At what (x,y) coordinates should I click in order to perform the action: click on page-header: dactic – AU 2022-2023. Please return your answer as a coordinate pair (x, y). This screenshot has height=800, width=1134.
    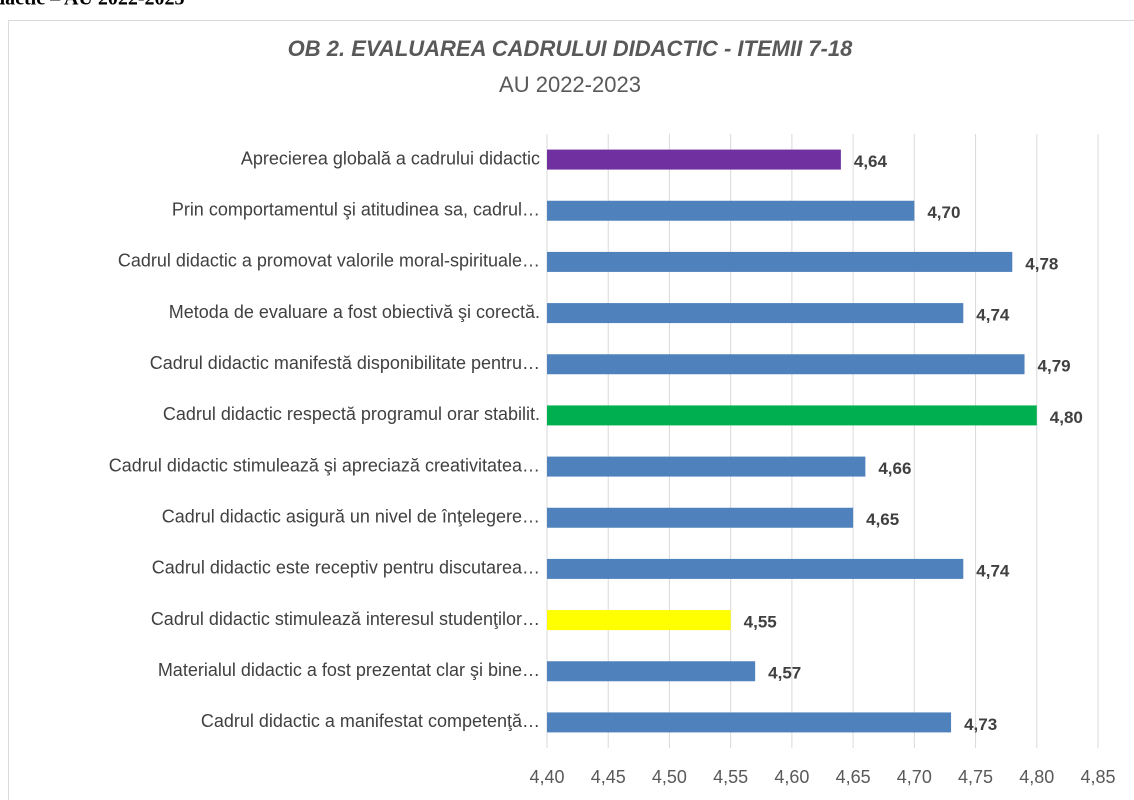
    Looking at the image, I should click on (92, 5).